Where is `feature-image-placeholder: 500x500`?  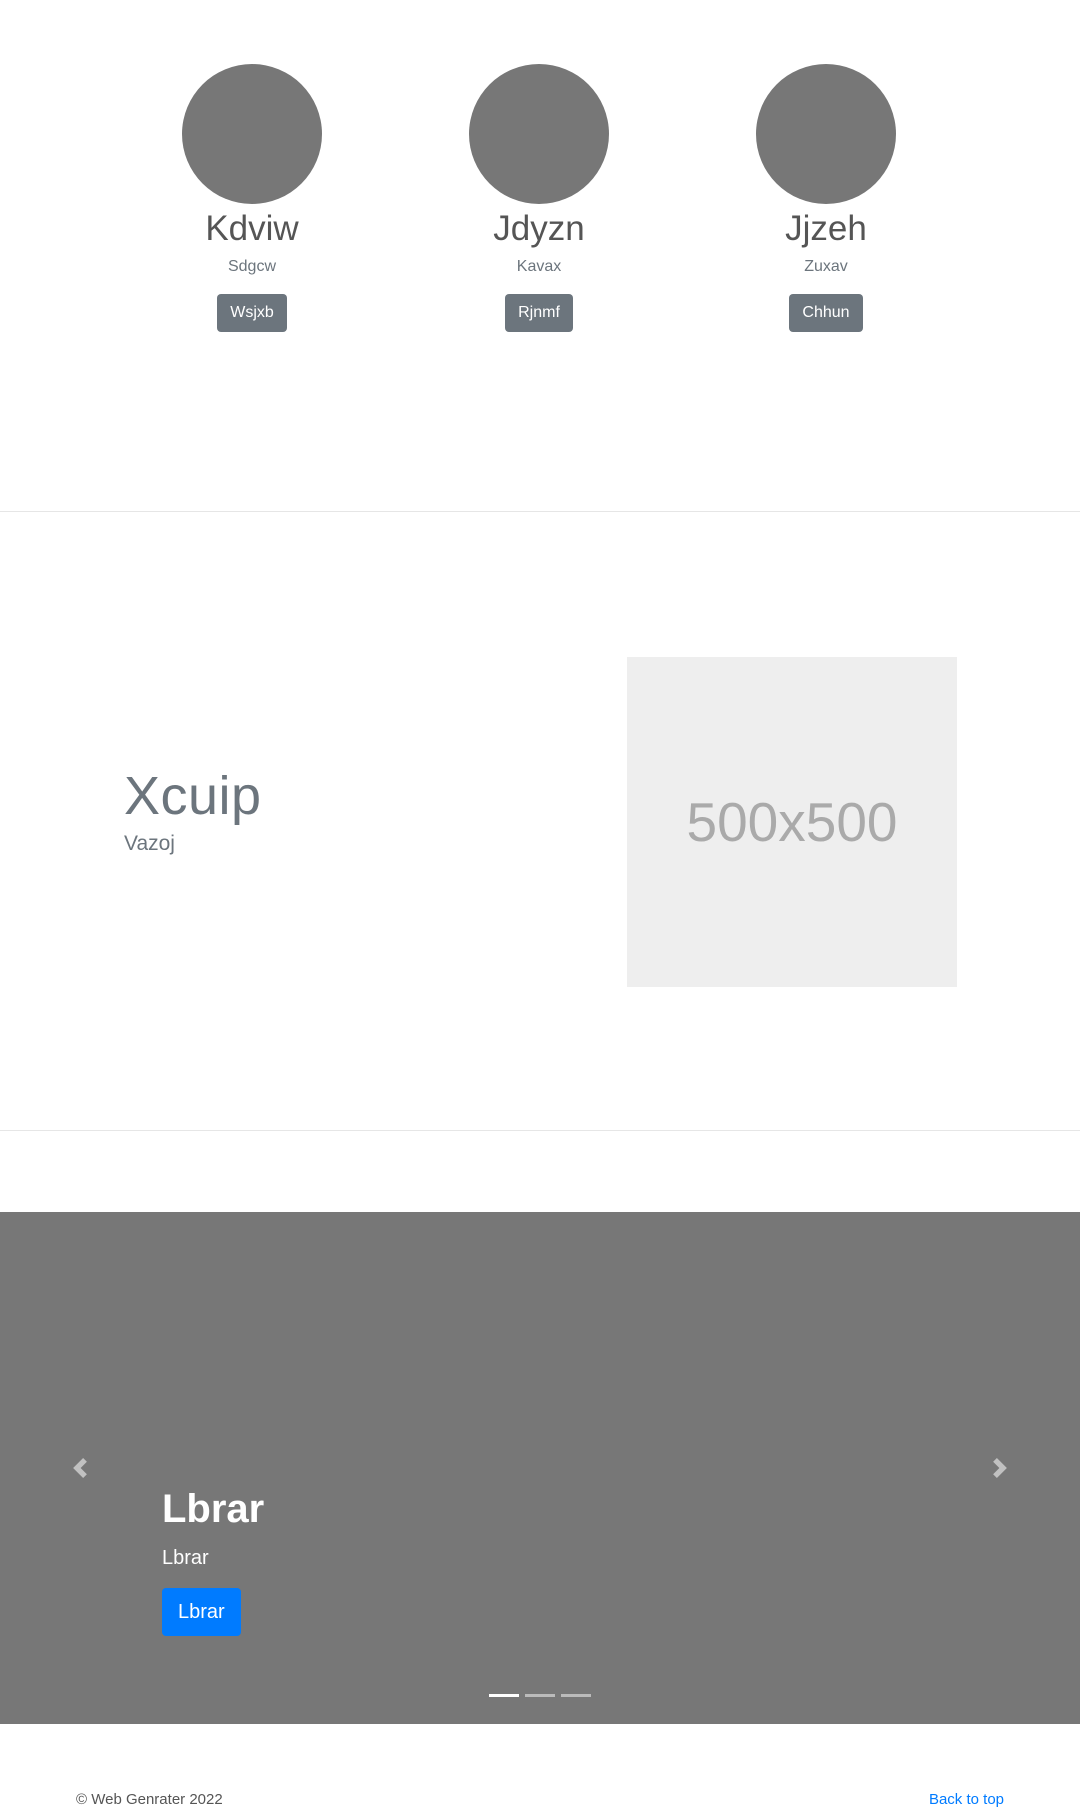
feature-image-placeholder: 500x500 is located at coordinates (792, 822).